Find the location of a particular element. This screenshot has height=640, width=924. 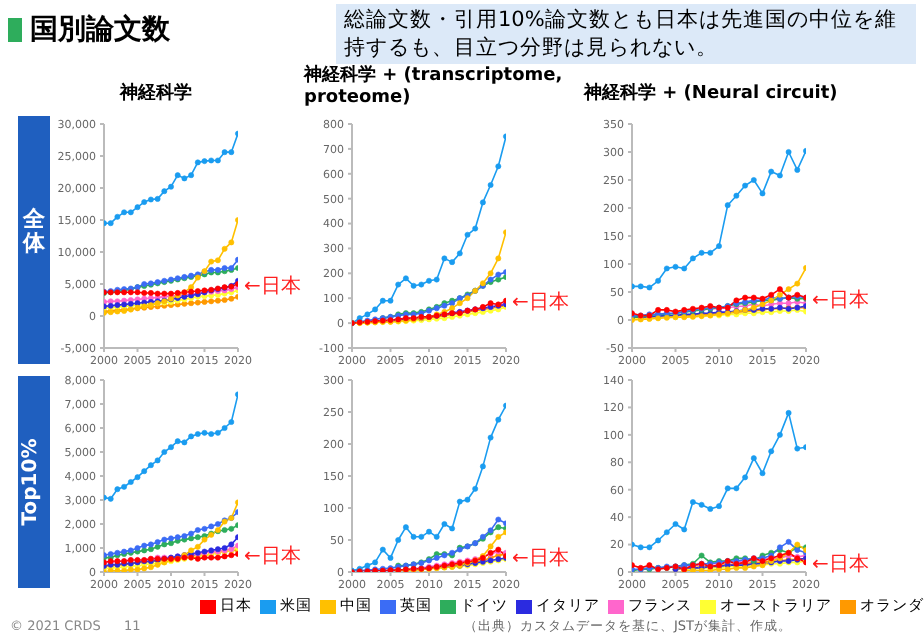

chart-title: 神経科学 is located at coordinates (155, 95).